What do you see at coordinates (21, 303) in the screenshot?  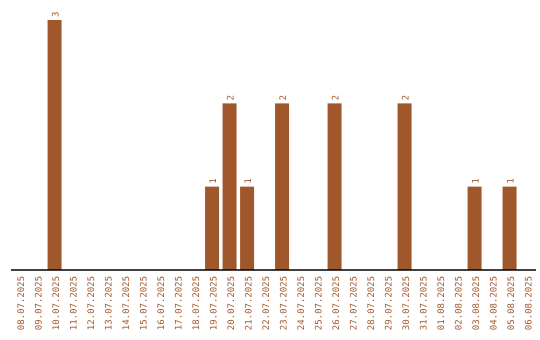 I see `x-tick-label: 08.07.2025` at bounding box center [21, 303].